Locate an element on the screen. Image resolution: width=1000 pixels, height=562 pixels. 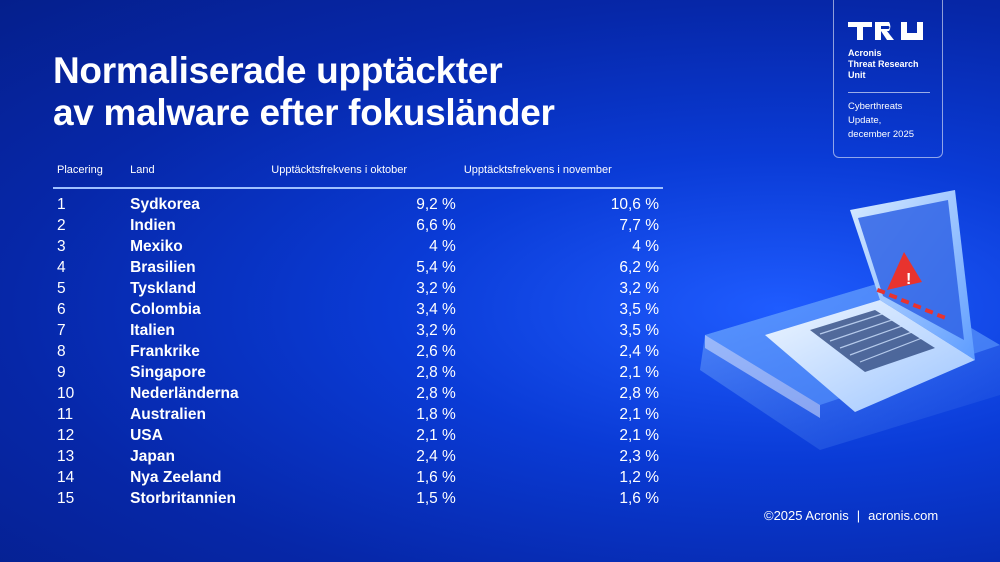
header-country: Land is located at coordinates (142, 170).